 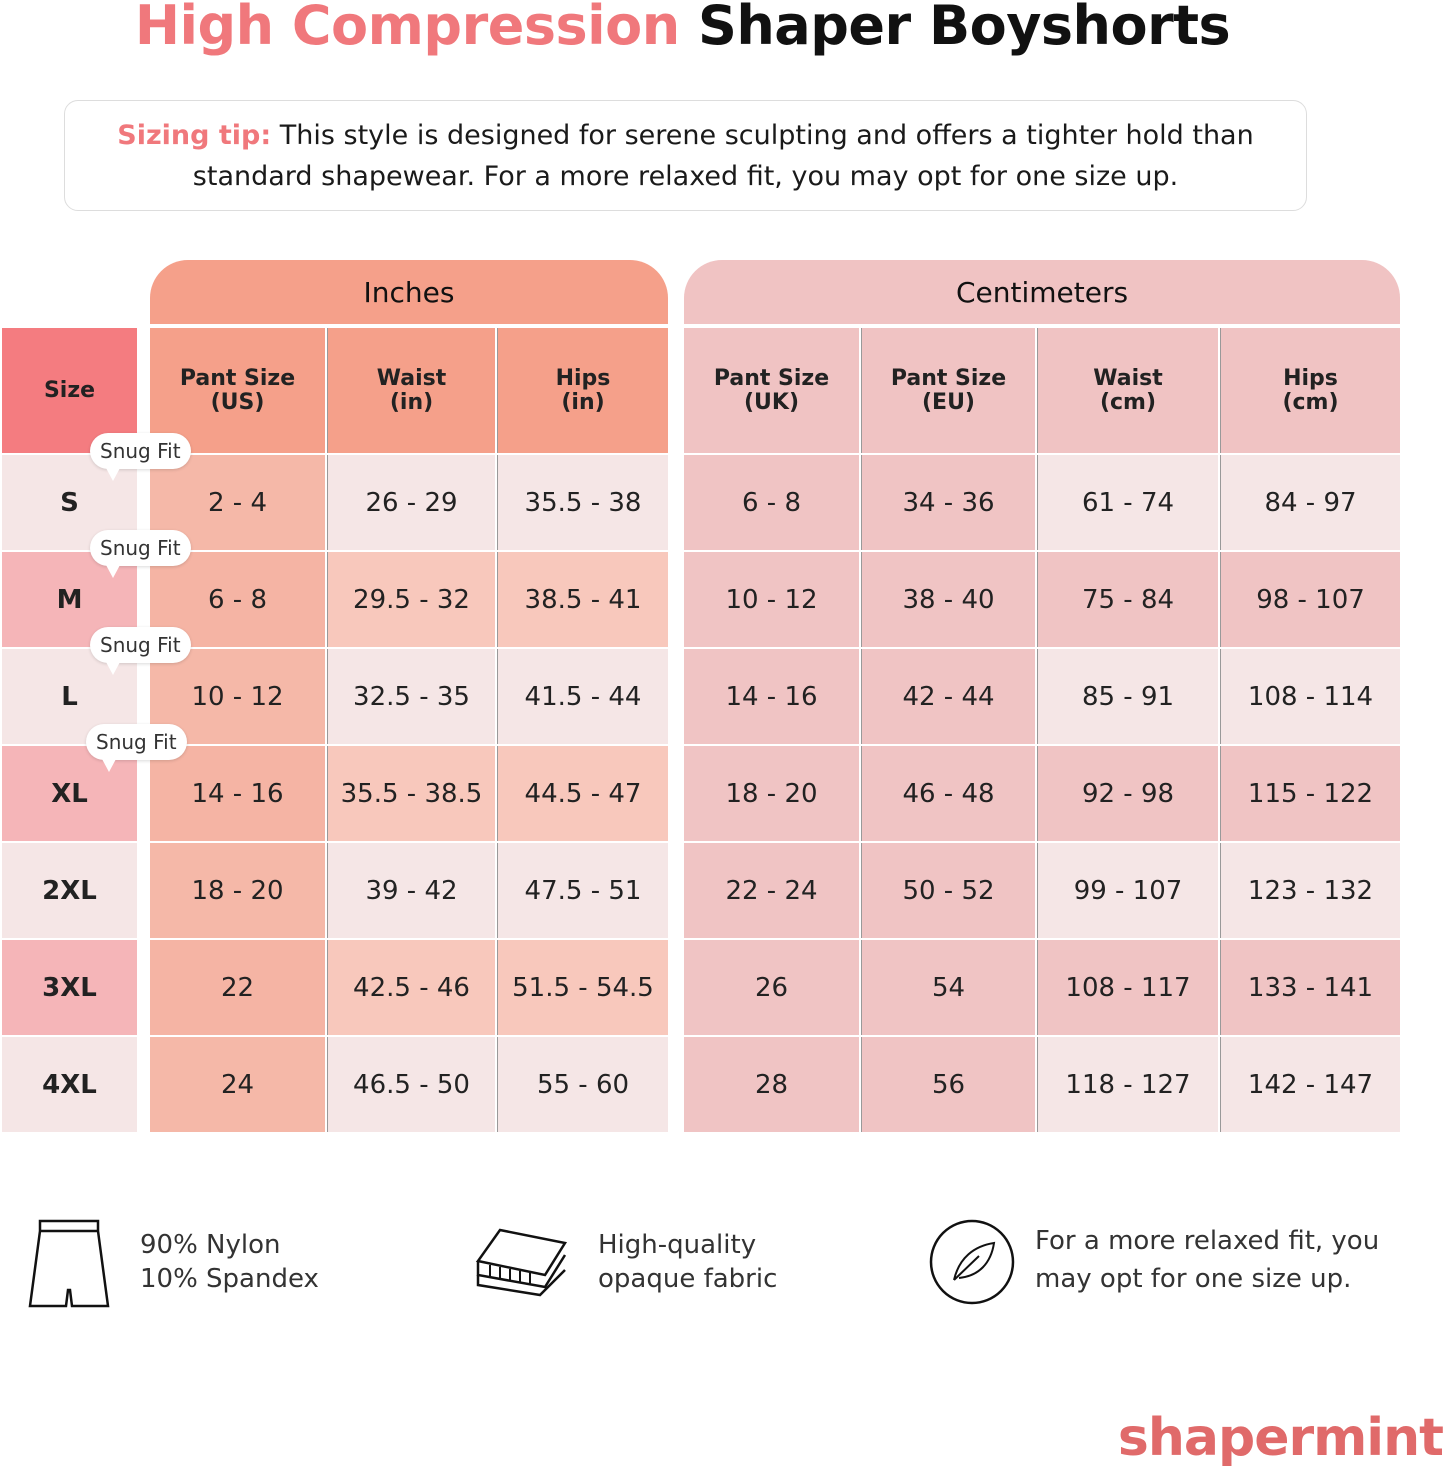 I want to click on column-header: Waist (cm), so click(x=1127, y=390).